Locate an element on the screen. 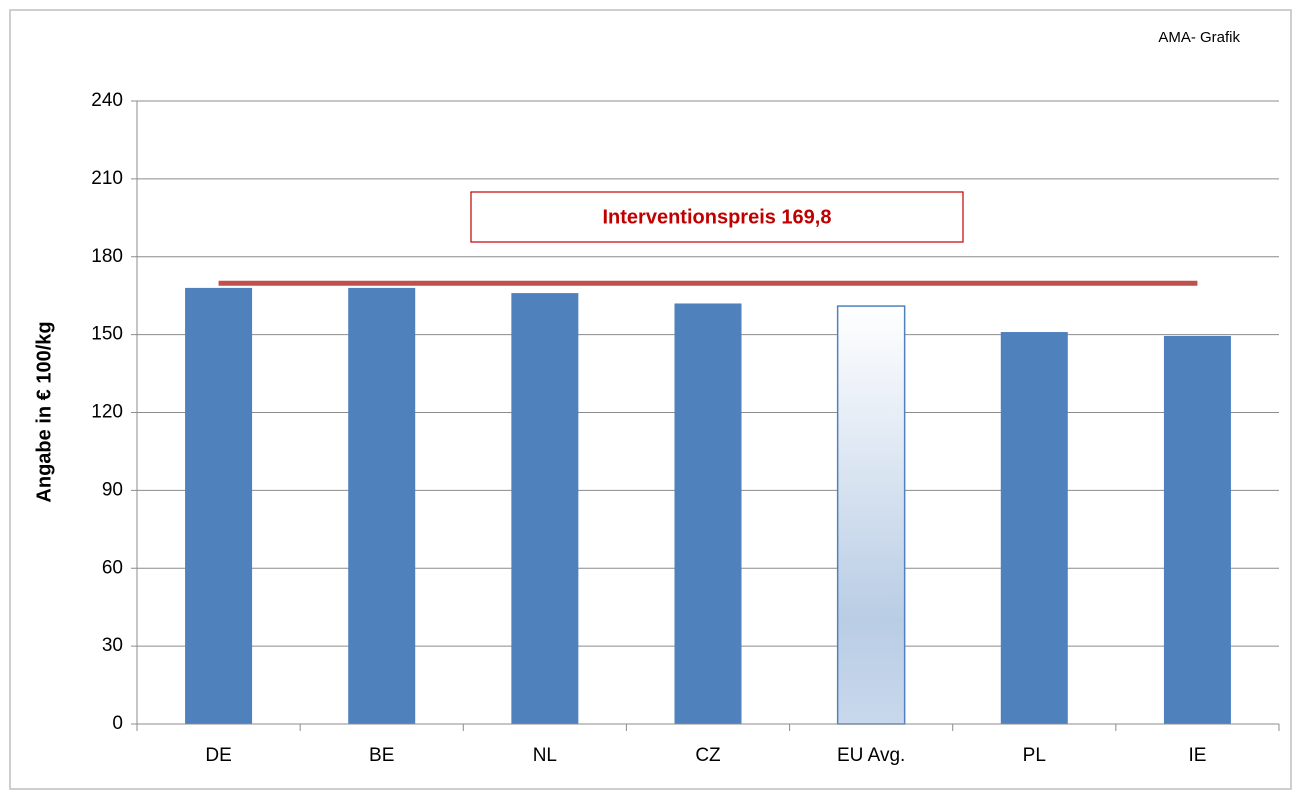 The width and height of the screenshot is (1302, 801). x-tick-label: EU Avg. is located at coordinates (871, 755).